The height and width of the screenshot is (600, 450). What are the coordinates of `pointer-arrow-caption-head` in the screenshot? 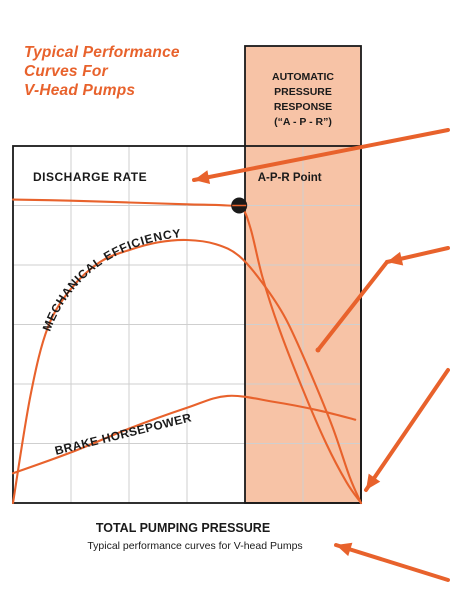 It's located at (344, 549).